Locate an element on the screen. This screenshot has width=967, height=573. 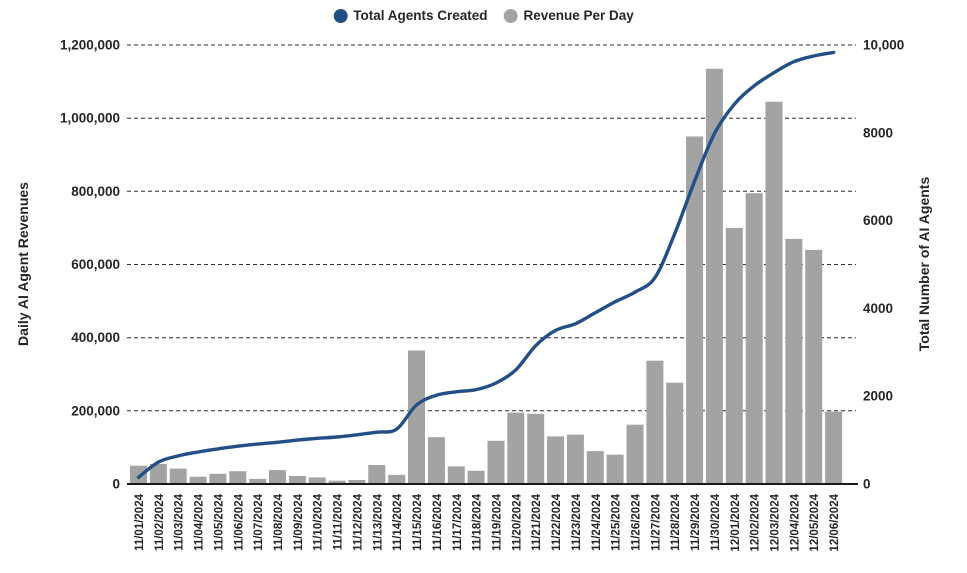
x-axis-tick-label: 11/24/2024 is located at coordinates (597, 522).